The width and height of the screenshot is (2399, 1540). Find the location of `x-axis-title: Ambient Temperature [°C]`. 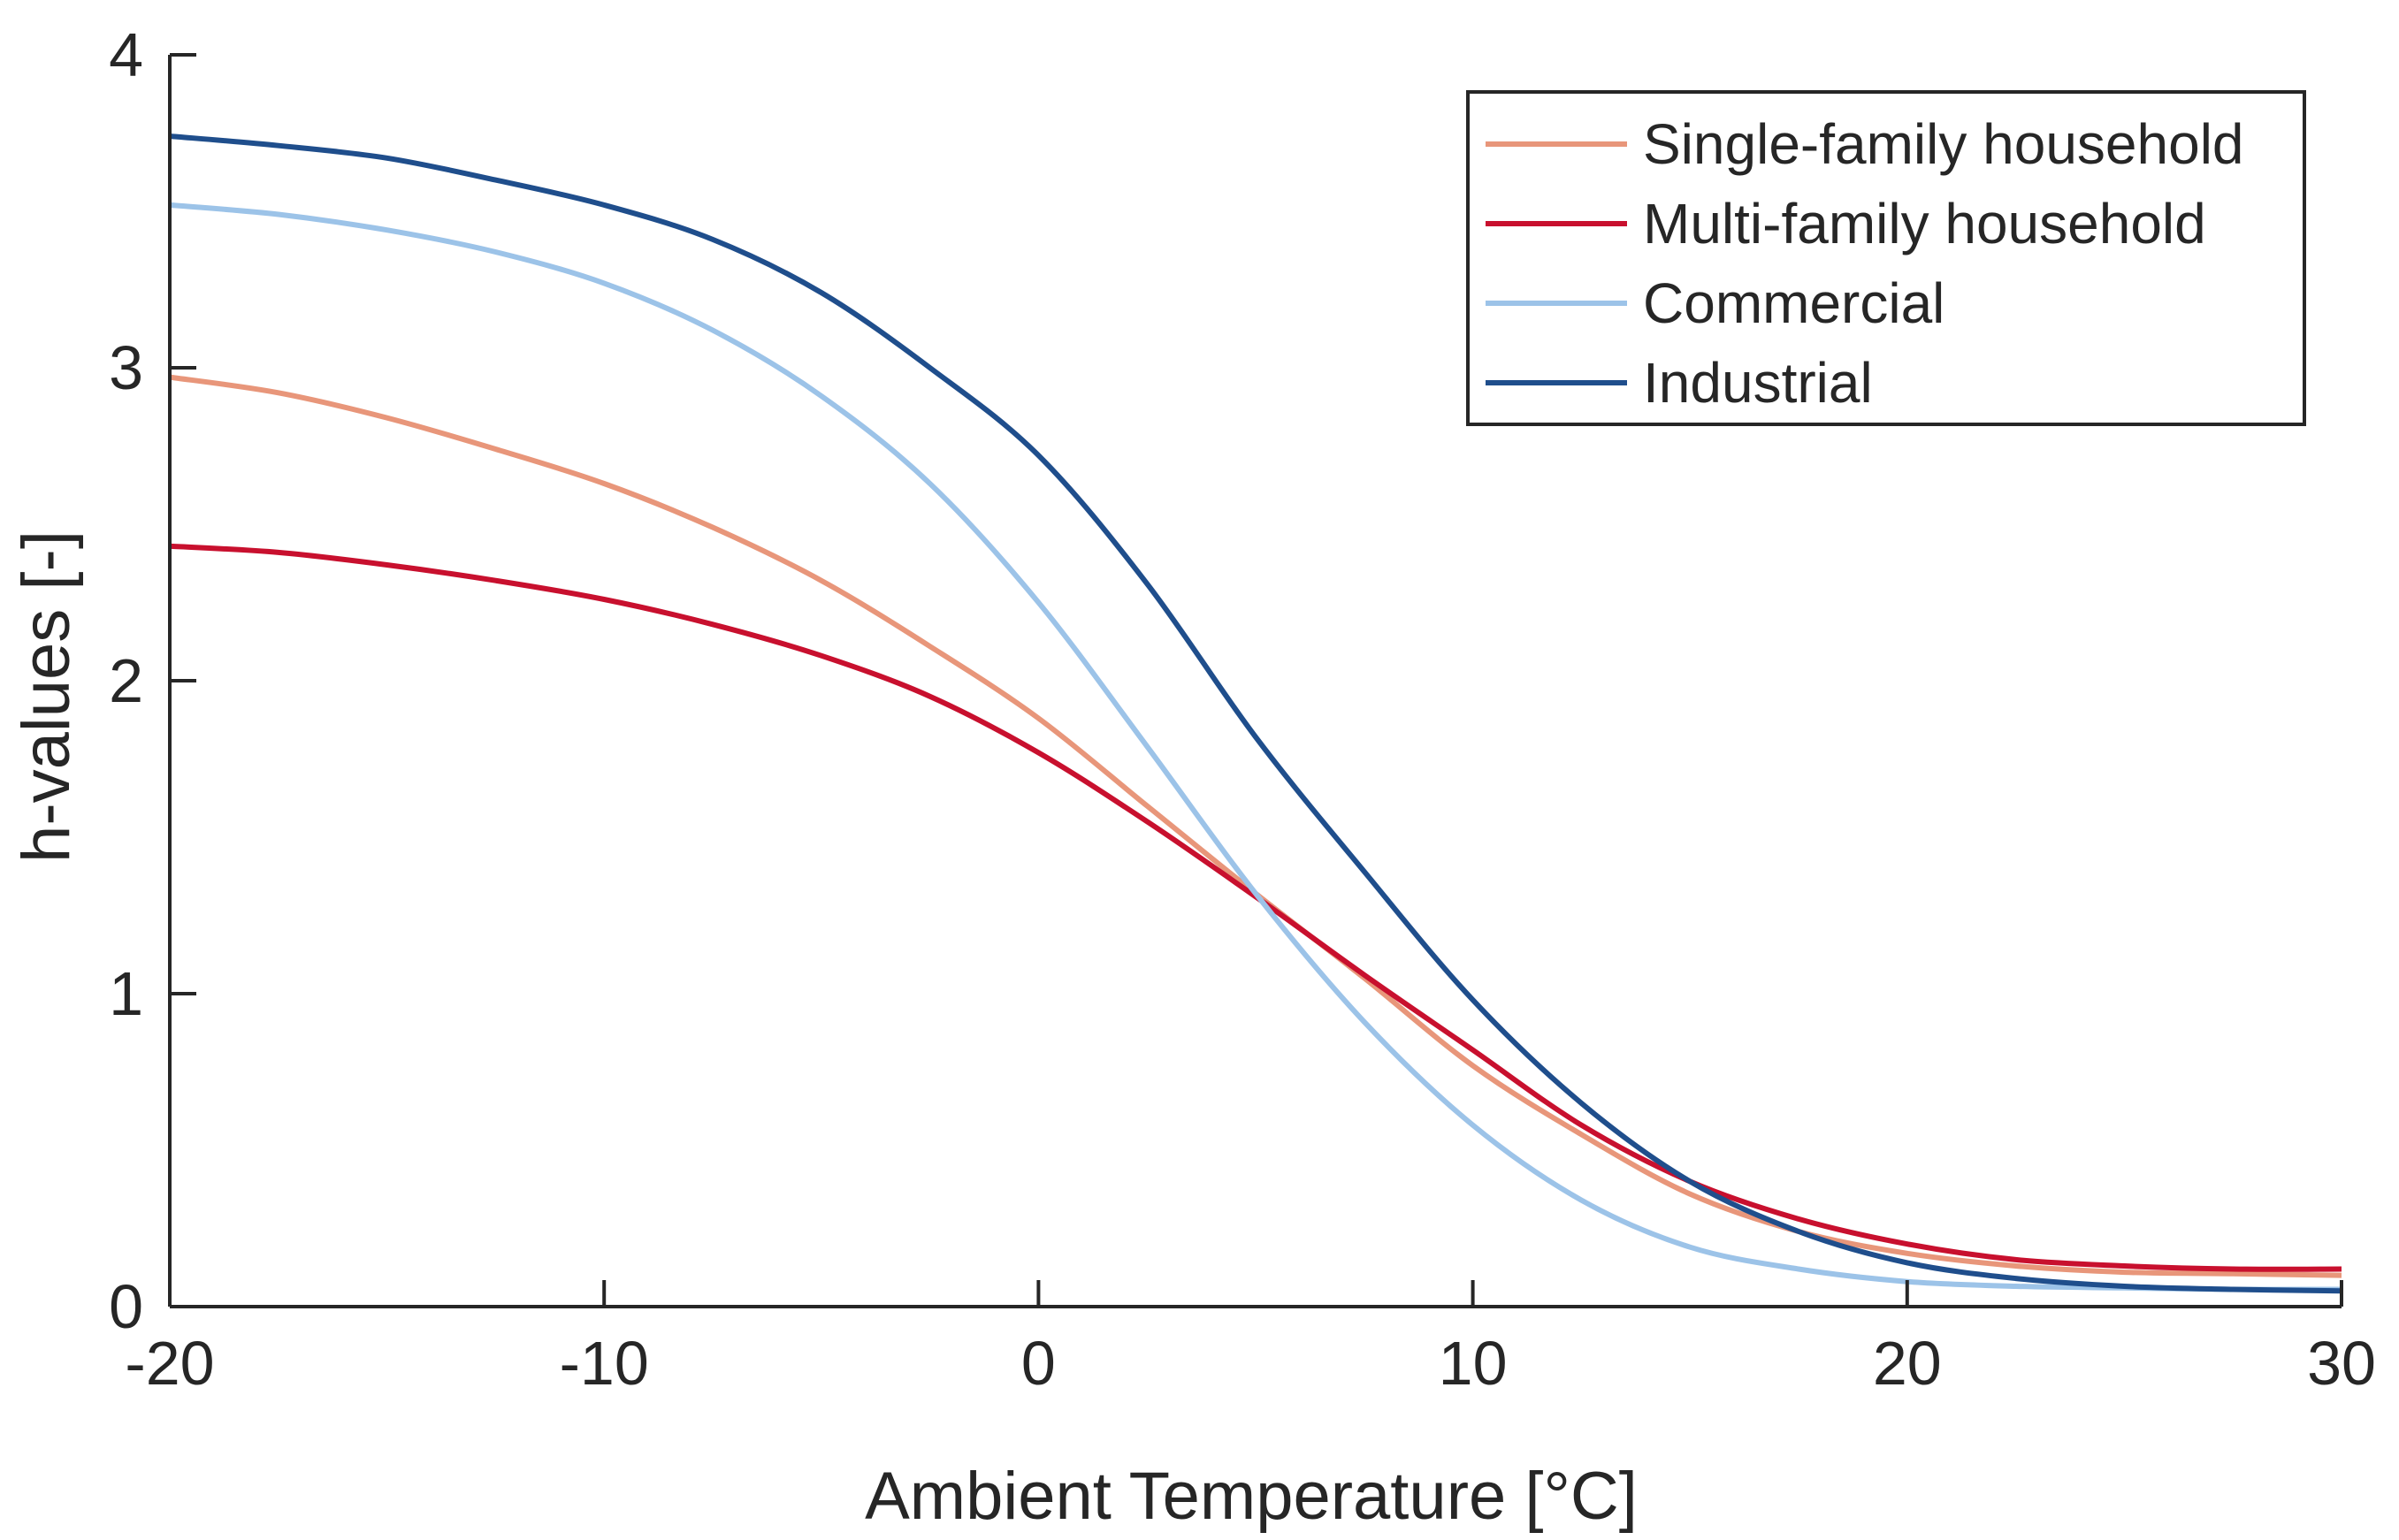

x-axis-title: Ambient Temperature [°C] is located at coordinates (1251, 1497).